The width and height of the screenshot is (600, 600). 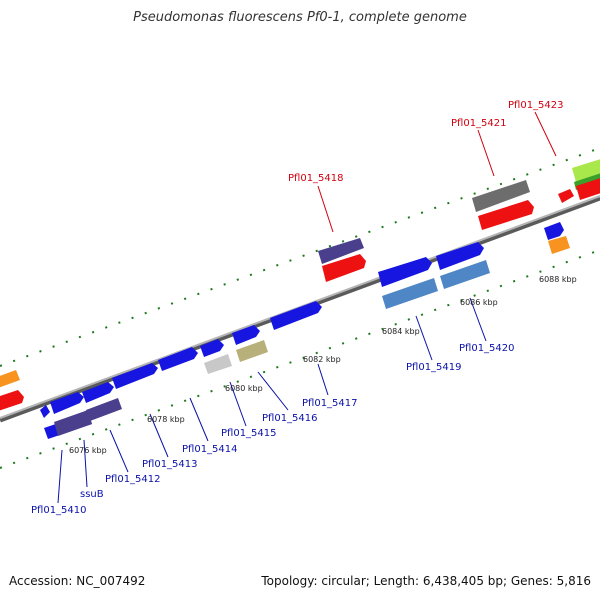 I want to click on accession-label: Accession: NC_007492, so click(x=77, y=581).